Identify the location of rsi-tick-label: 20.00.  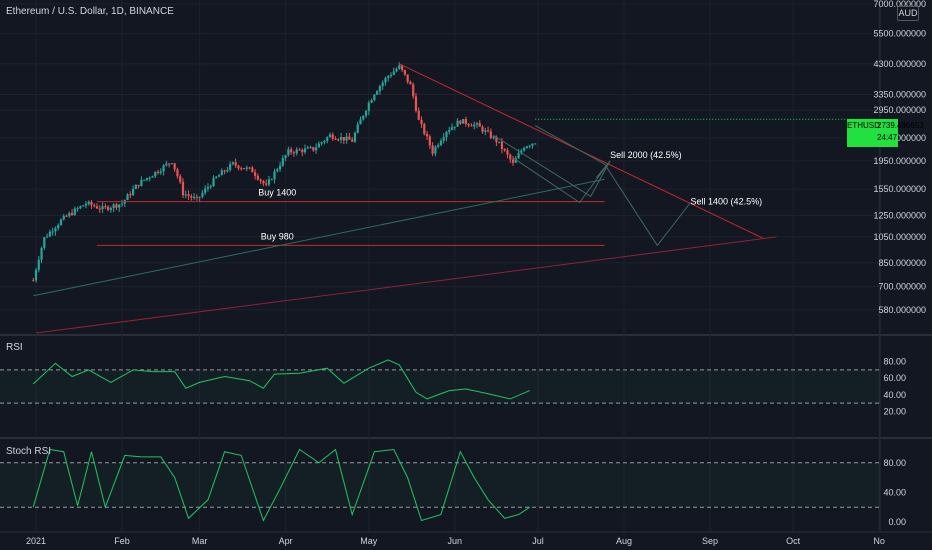
(894, 411).